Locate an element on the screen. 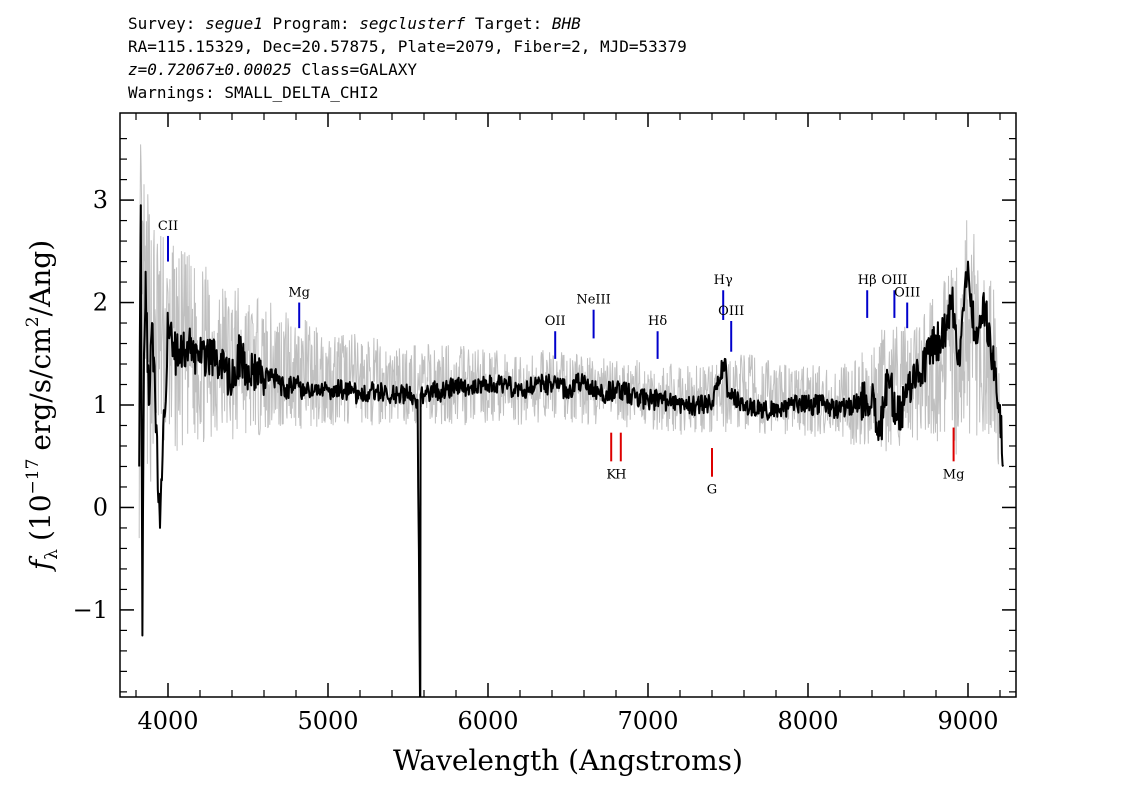 This screenshot has height=810, width=1134. header-line-redshift: z=0.72067±0.00025 Class=GALAXY is located at coordinates (407, 69).